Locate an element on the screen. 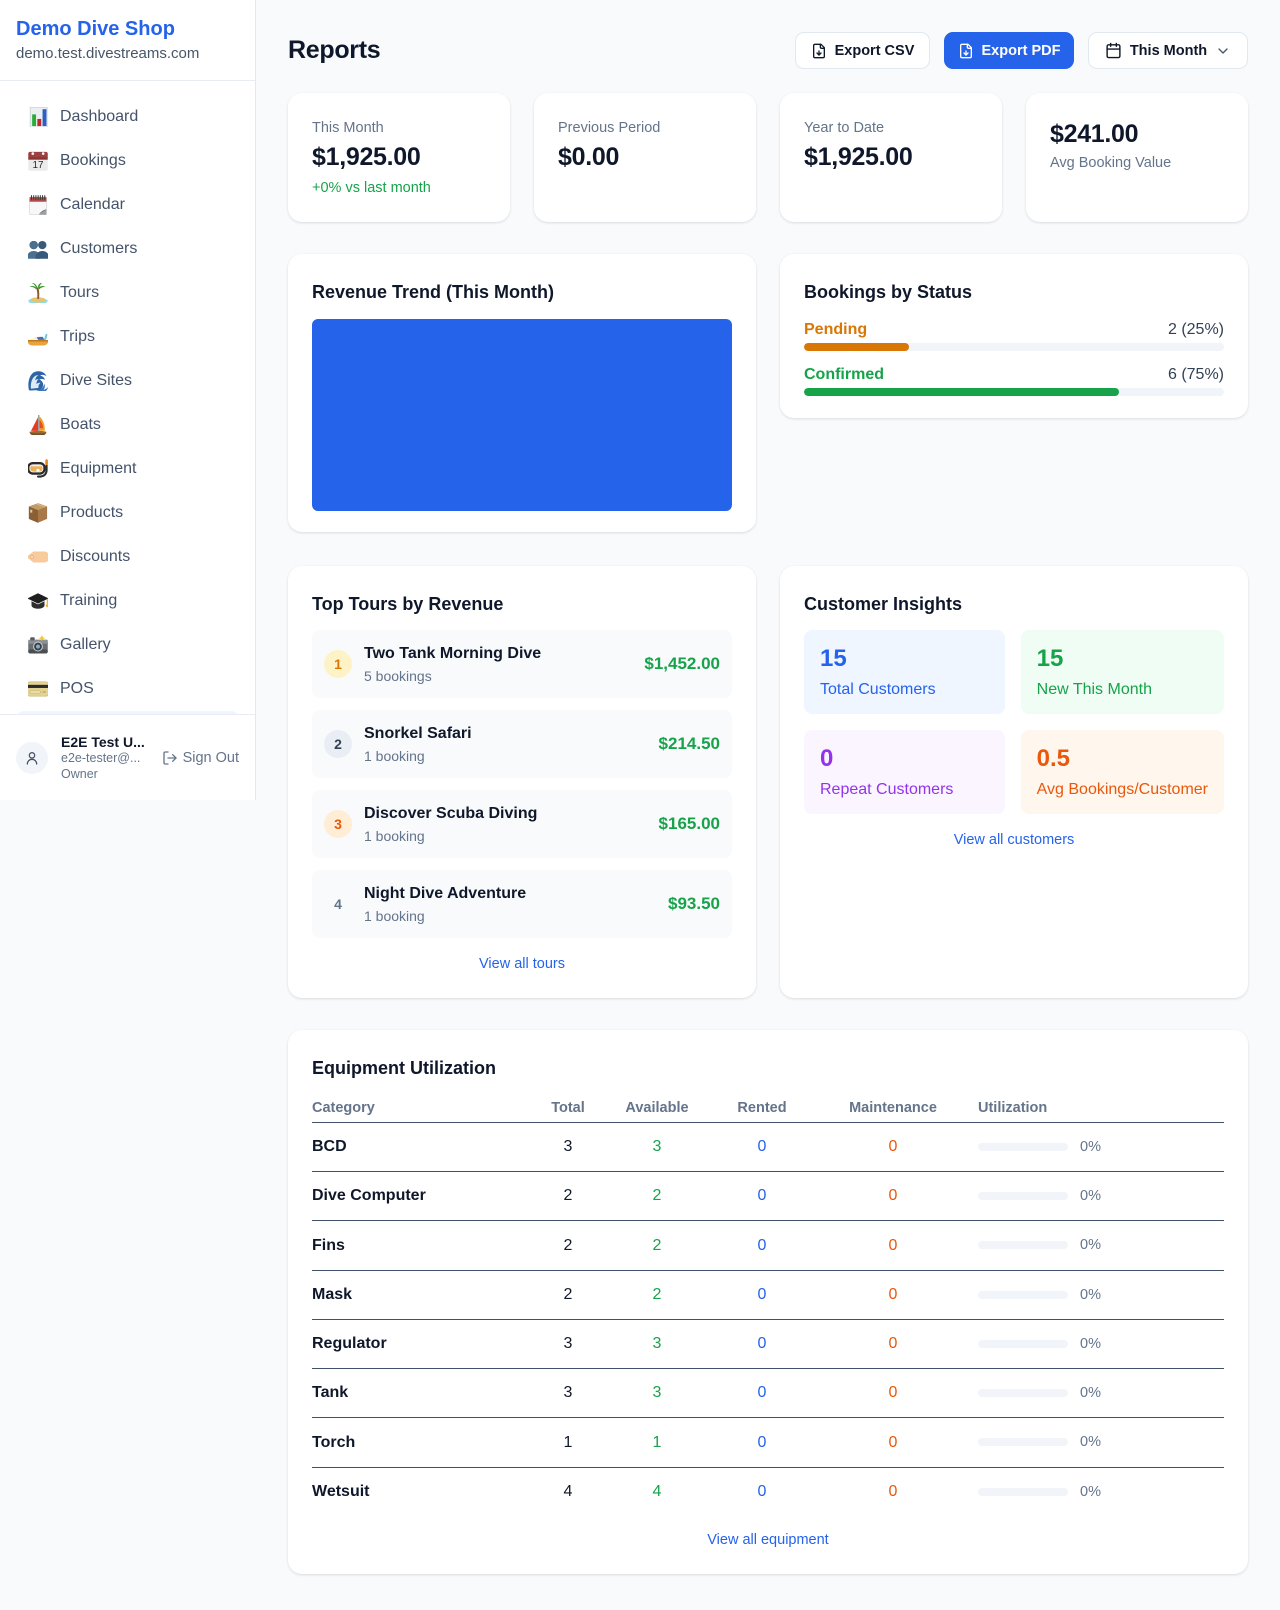 The width and height of the screenshot is (1280, 1610). svg-text: 17 is located at coordinates (38, 165).